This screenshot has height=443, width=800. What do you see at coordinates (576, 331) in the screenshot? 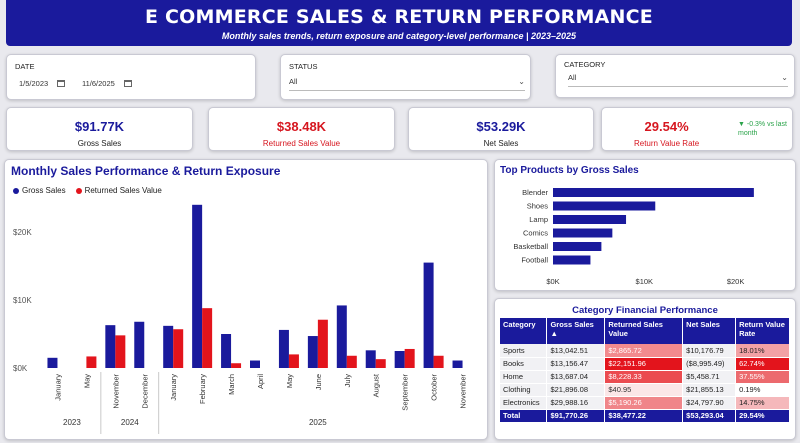
I see `column-header: Gross Sales ▲` at bounding box center [576, 331].